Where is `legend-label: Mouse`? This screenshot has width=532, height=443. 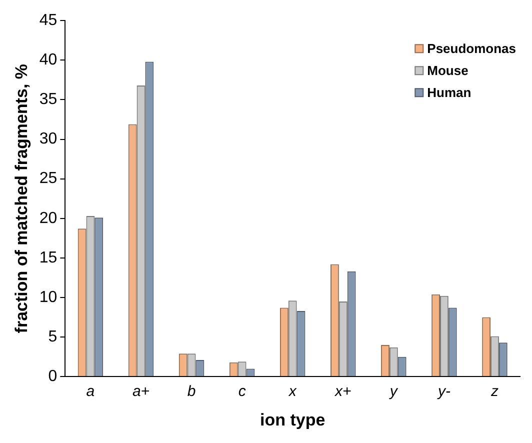 legend-label: Mouse is located at coordinates (447, 70).